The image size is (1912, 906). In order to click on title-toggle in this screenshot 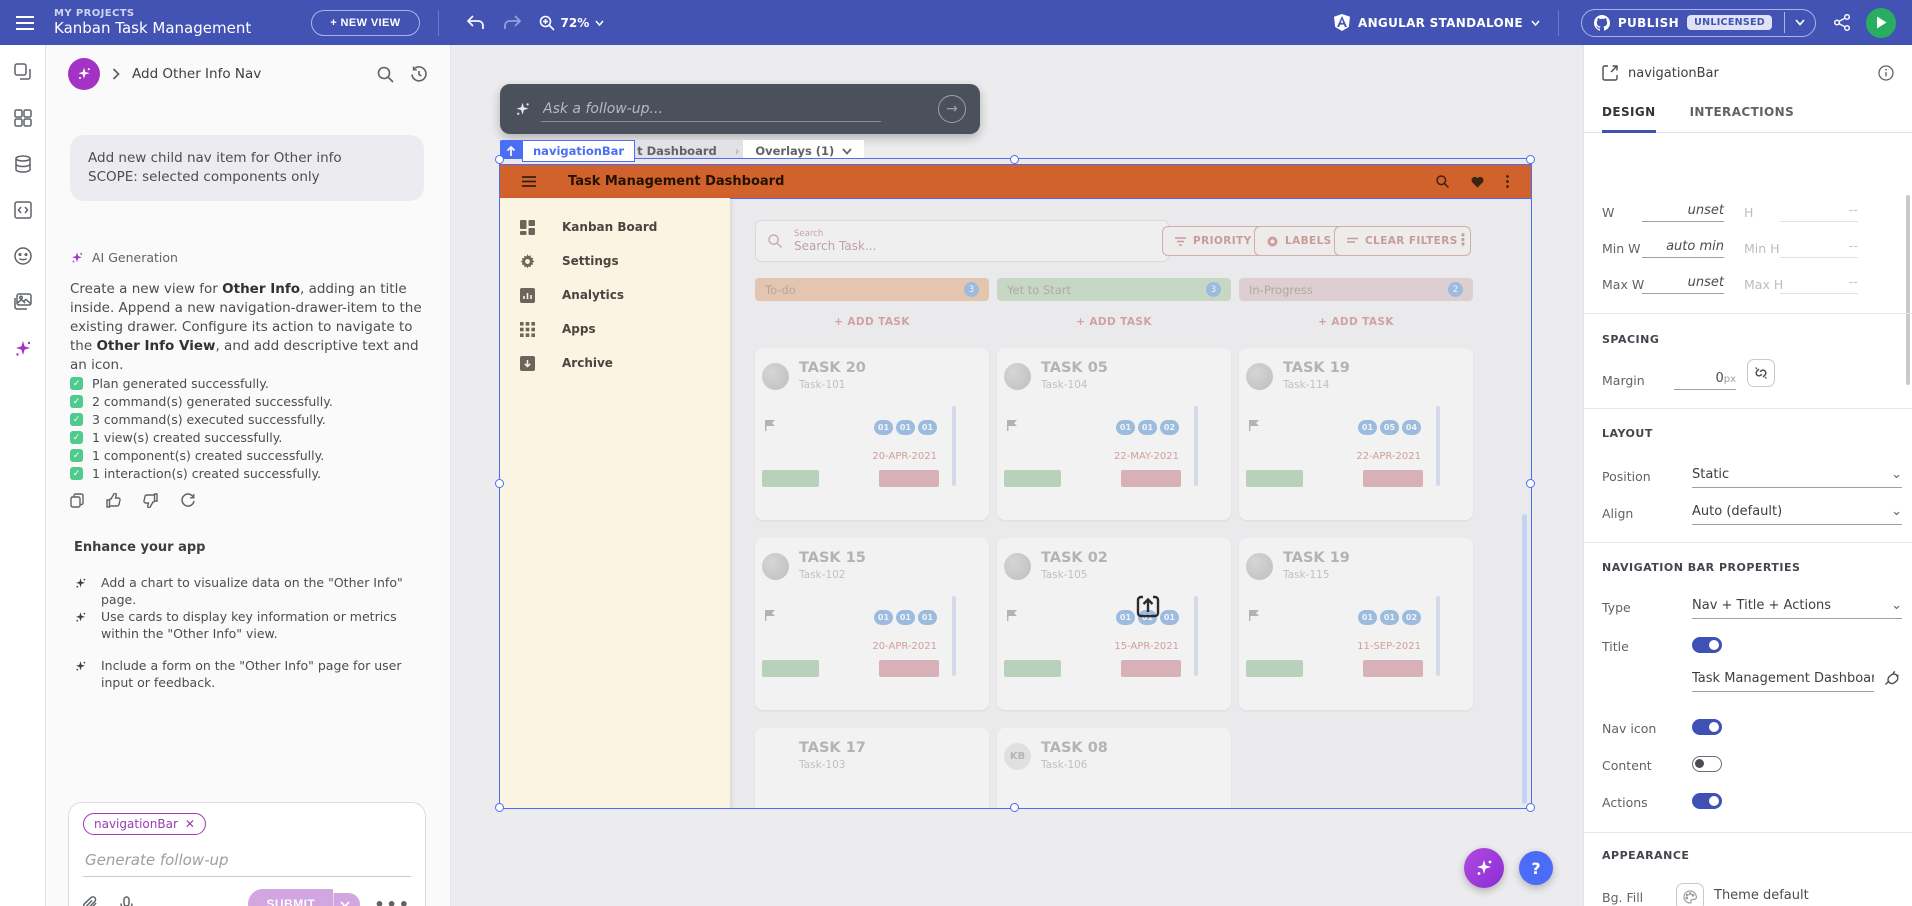, I will do `click(1707, 645)`.